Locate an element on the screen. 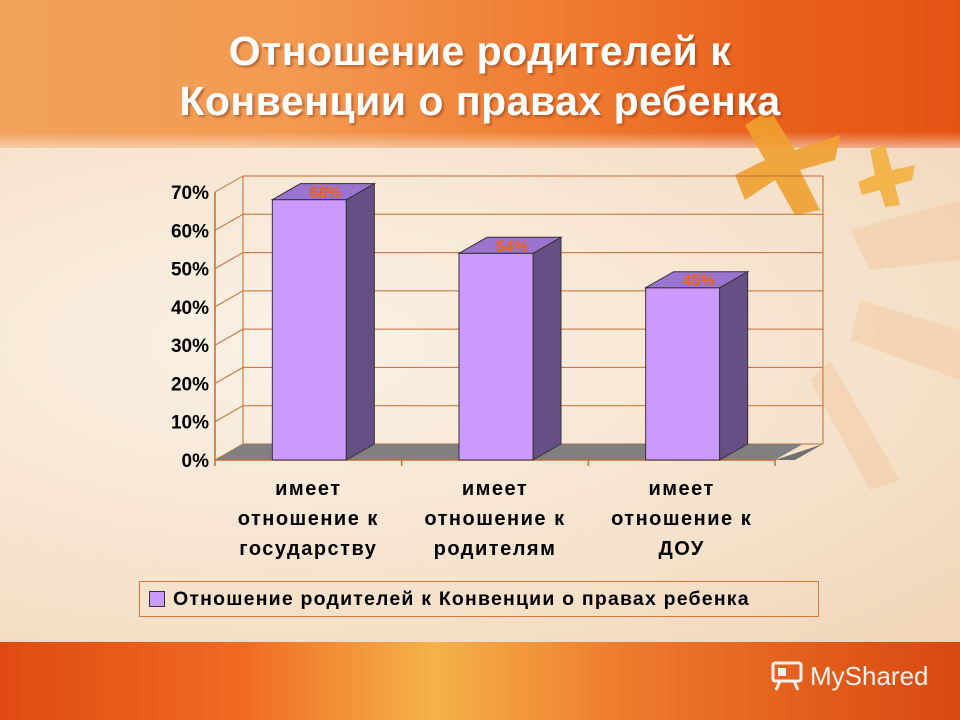 This screenshot has width=960, height=720. chart-floor-edge is located at coordinates (799, 452).